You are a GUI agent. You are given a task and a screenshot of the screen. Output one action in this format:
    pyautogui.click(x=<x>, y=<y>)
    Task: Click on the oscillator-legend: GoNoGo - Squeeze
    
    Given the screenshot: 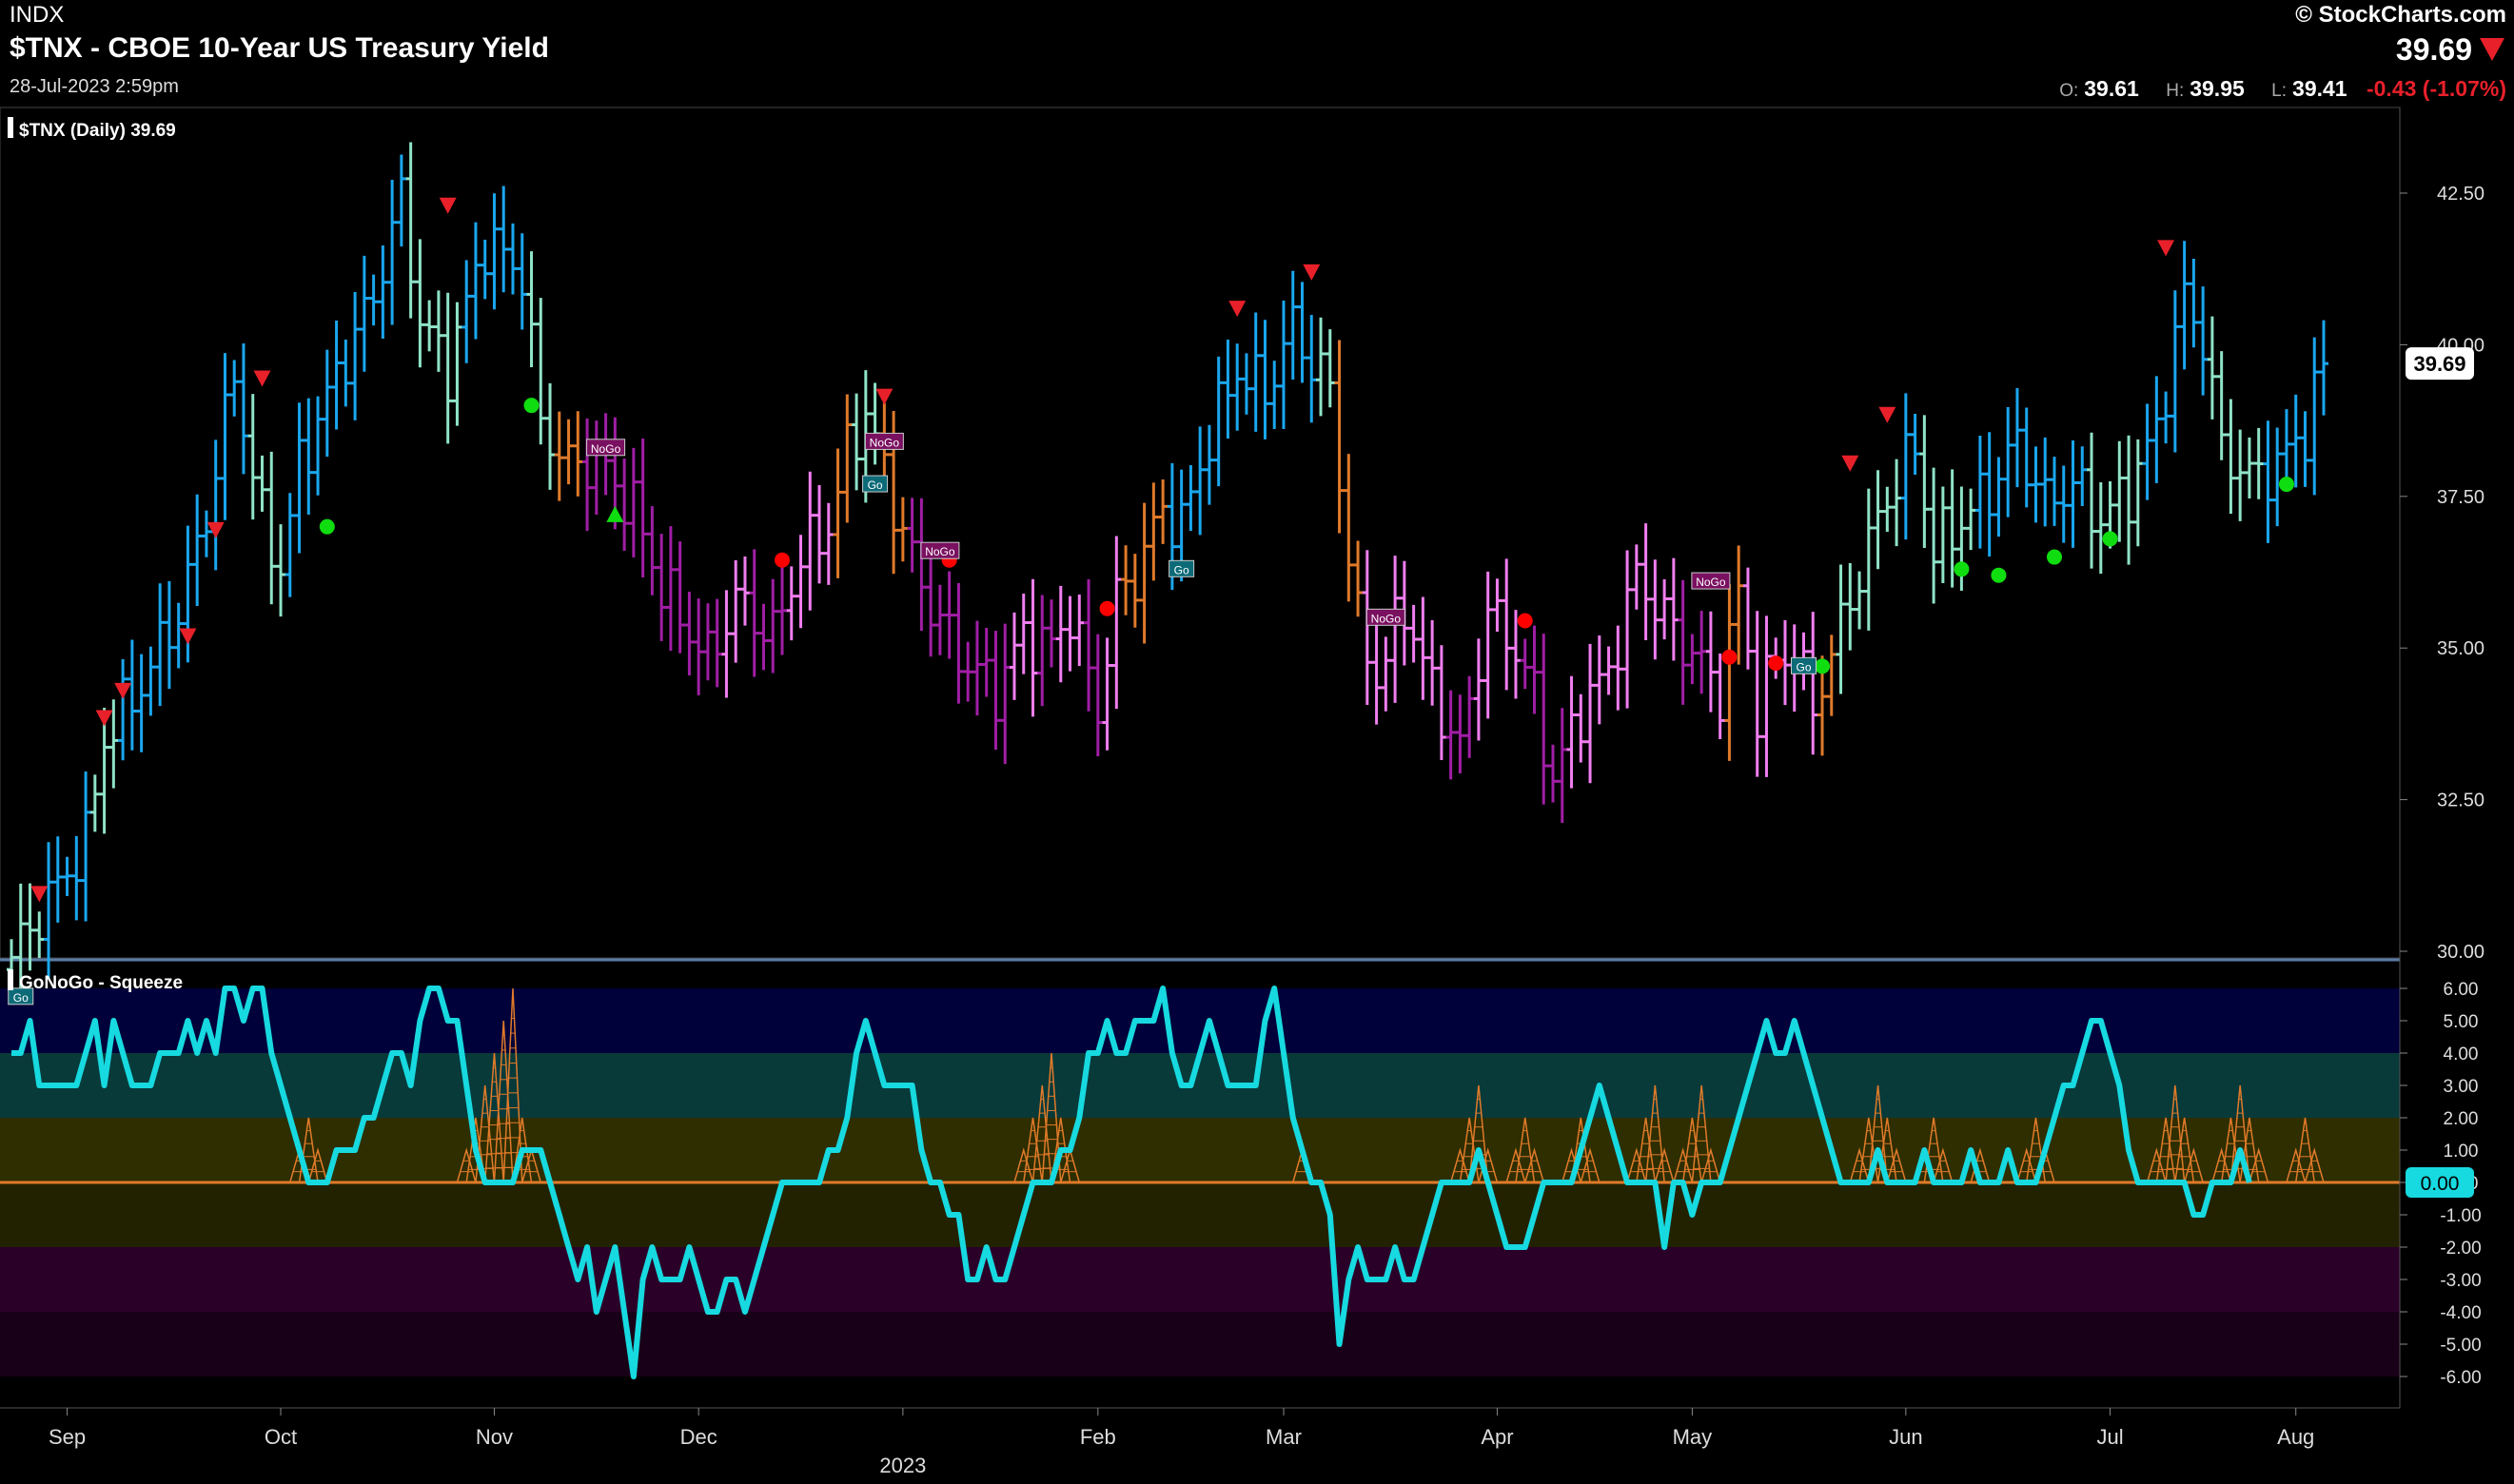 What is the action you would take?
    pyautogui.click(x=95, y=981)
    